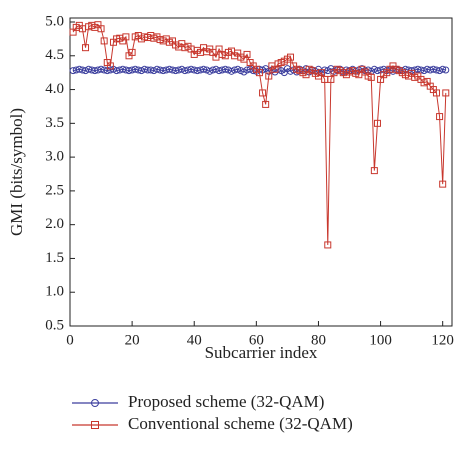  Describe the element at coordinates (240, 423) in the screenshot. I see `legend-label: Conventional scheme (32-QAM)` at that location.